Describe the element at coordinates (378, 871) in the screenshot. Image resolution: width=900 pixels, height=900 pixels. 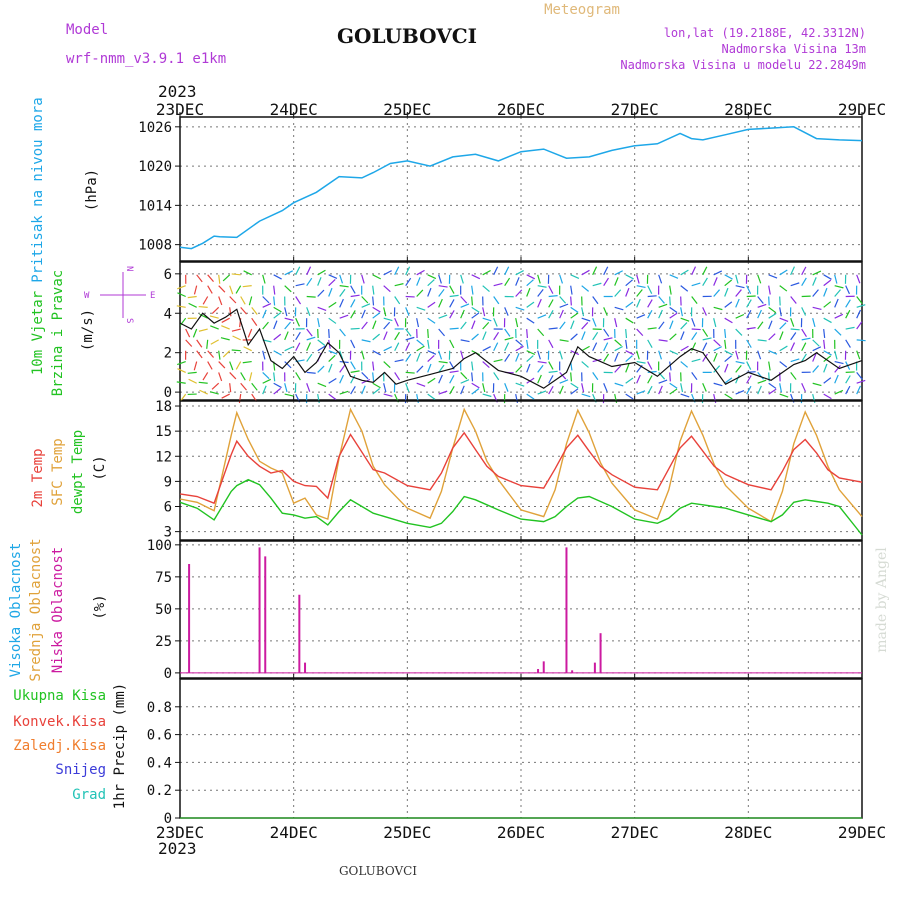
I see `footer-station: GOLUBOVCI` at that location.